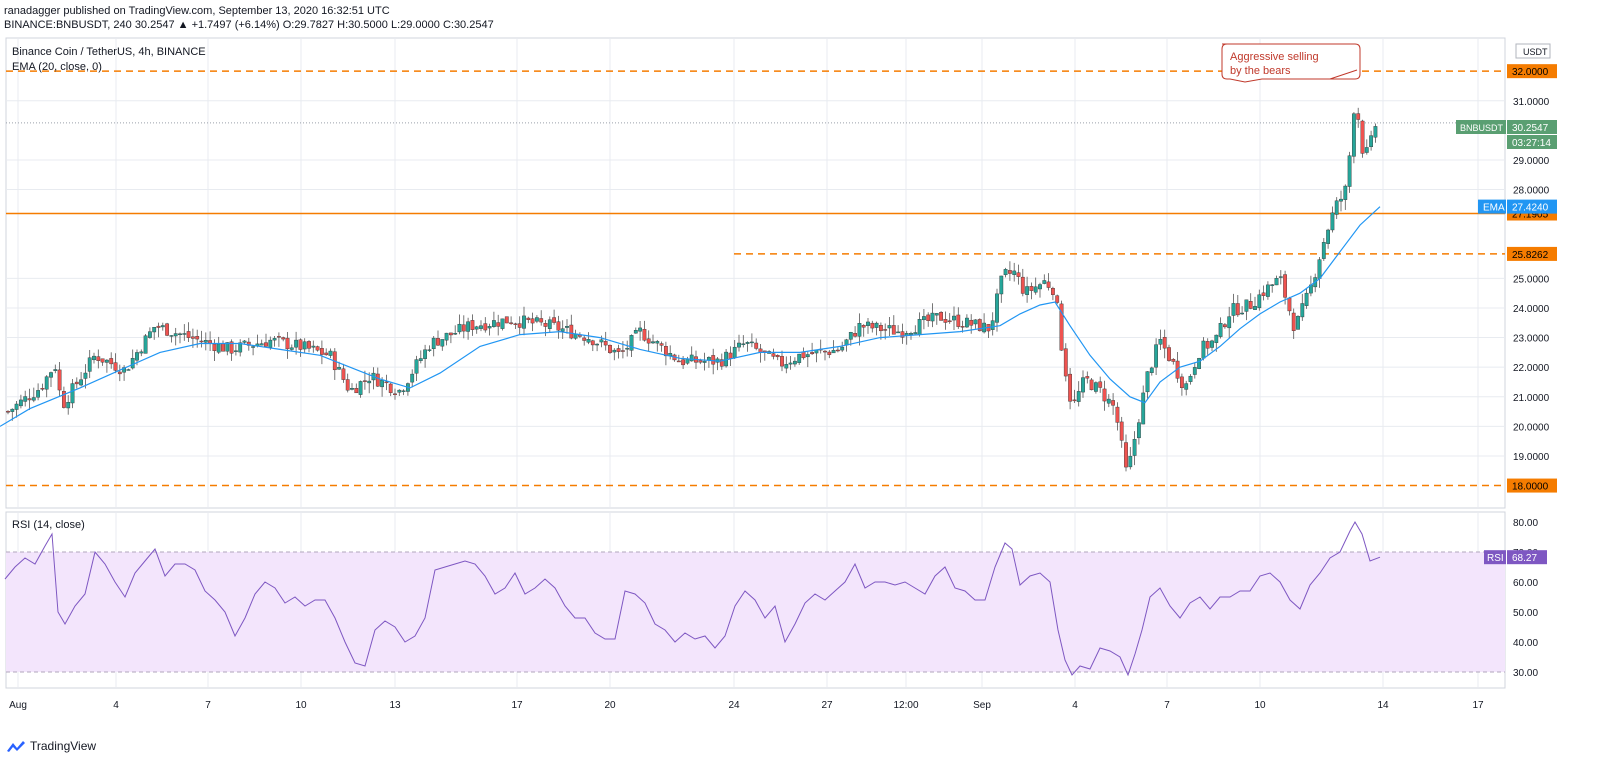 Image resolution: width=1600 pixels, height=763 pixels. What do you see at coordinates (1482, 128) in the screenshot?
I see `symbol-tag-label: BNBUSDT` at bounding box center [1482, 128].